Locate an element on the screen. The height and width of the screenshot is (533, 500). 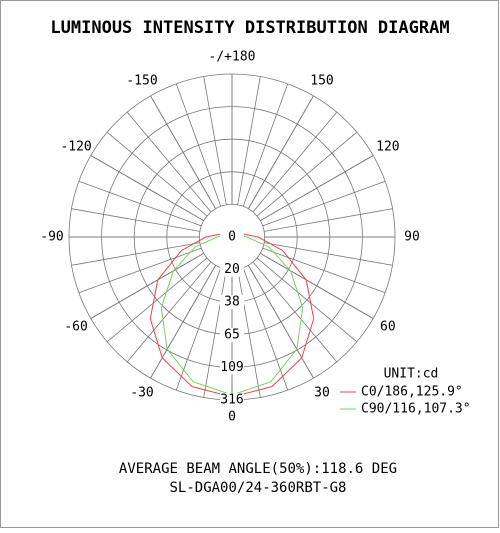
angle-tick-label: -150 is located at coordinates (141, 81).